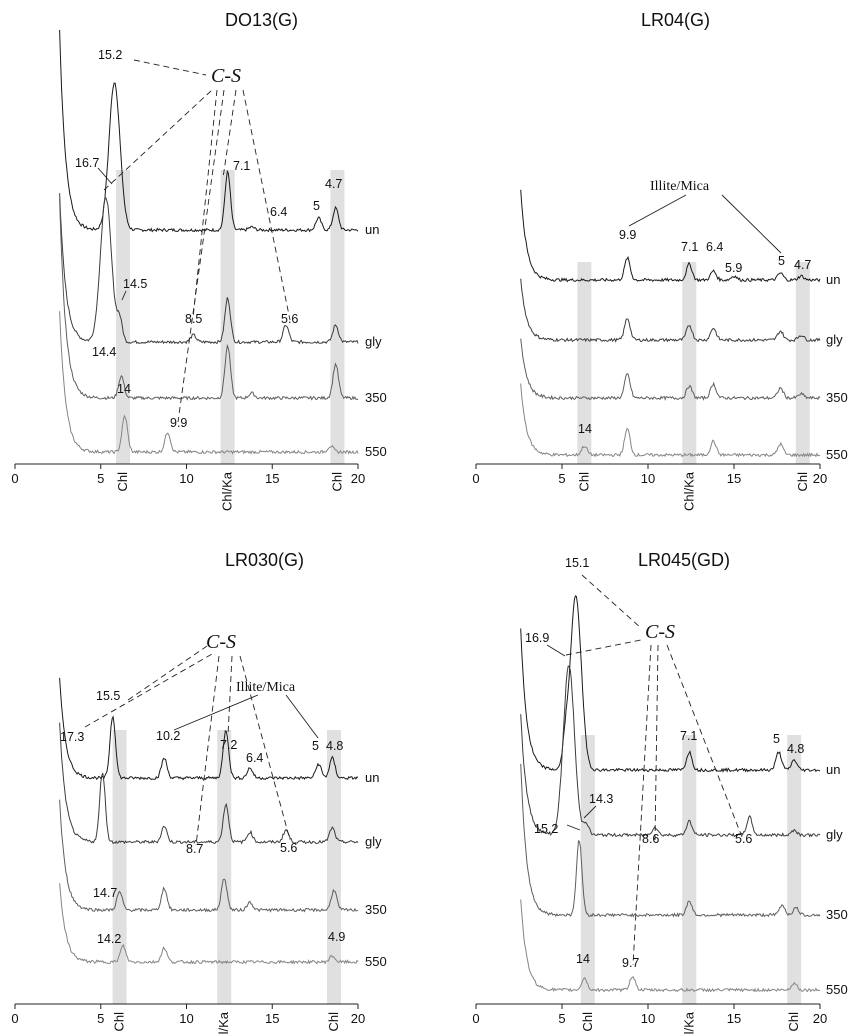 The height and width of the screenshot is (1034, 857). Describe the element at coordinates (105, 893) in the screenshot. I see `peak-label: 14.7` at that location.